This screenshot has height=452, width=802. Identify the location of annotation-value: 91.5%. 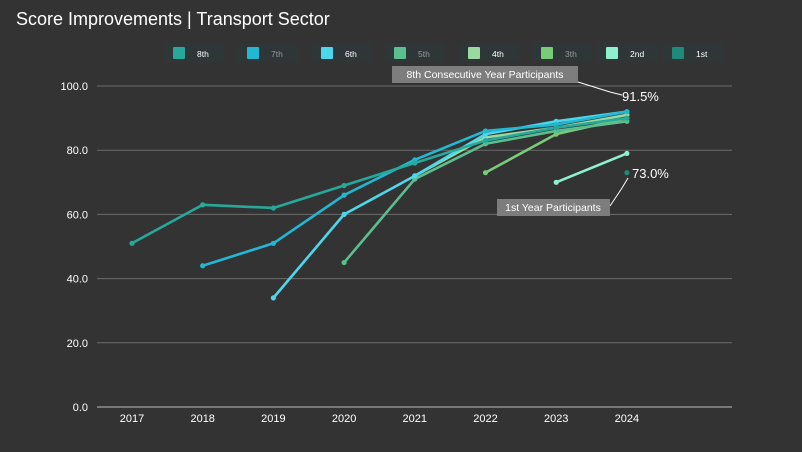
(640, 96).